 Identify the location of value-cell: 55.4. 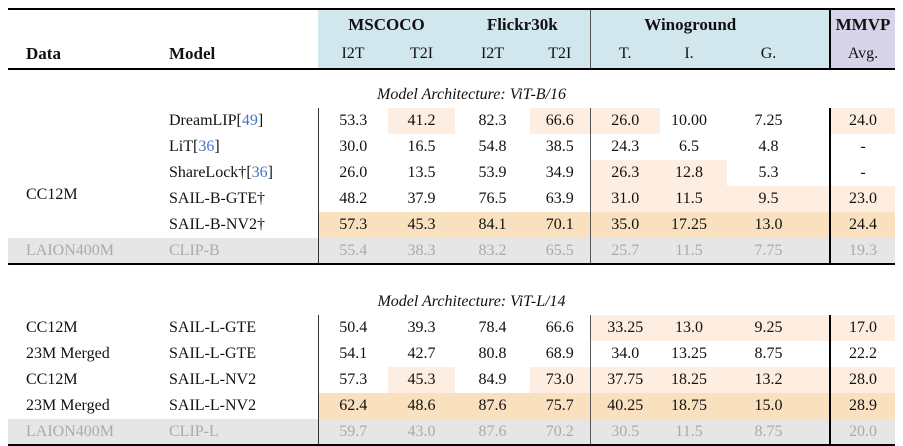
(352, 251).